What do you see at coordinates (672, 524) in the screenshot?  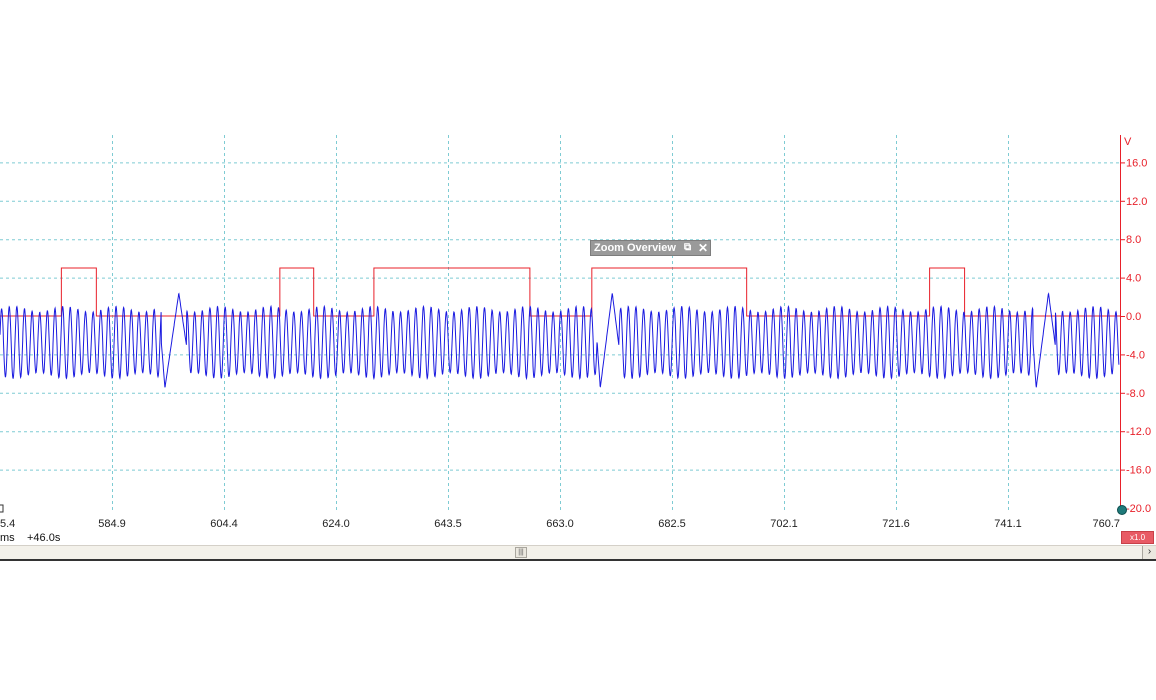 I see `x-tick-label: 682.5` at bounding box center [672, 524].